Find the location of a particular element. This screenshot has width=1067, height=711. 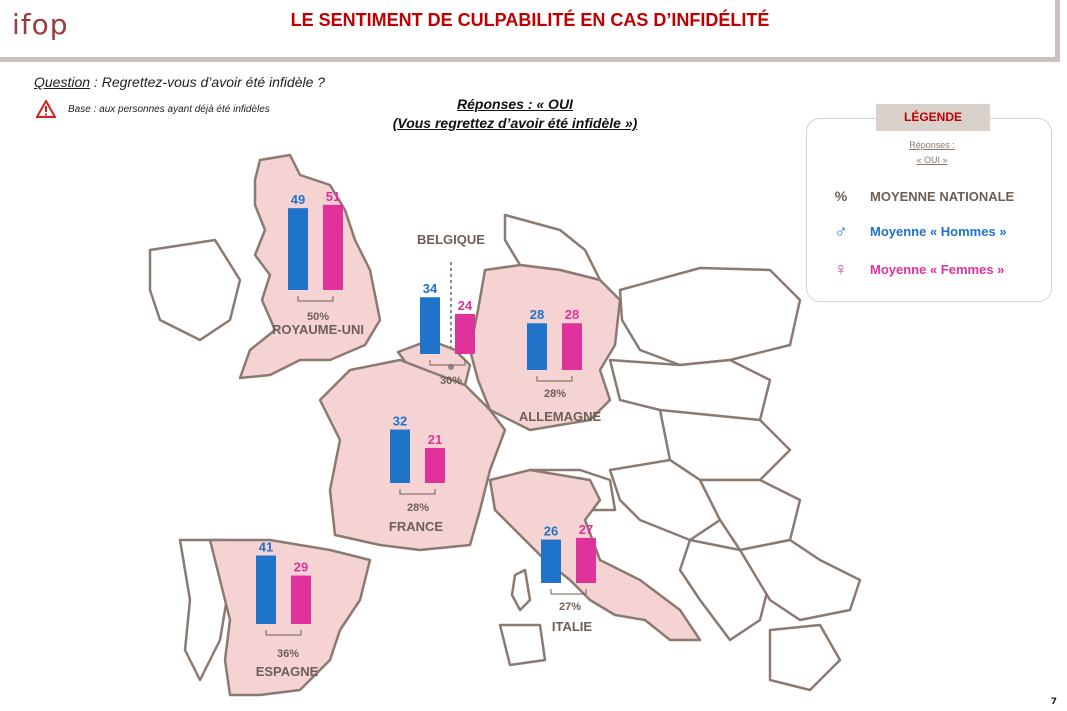

answers-line-1: Réponses : « OUI is located at coordinates (515, 104).